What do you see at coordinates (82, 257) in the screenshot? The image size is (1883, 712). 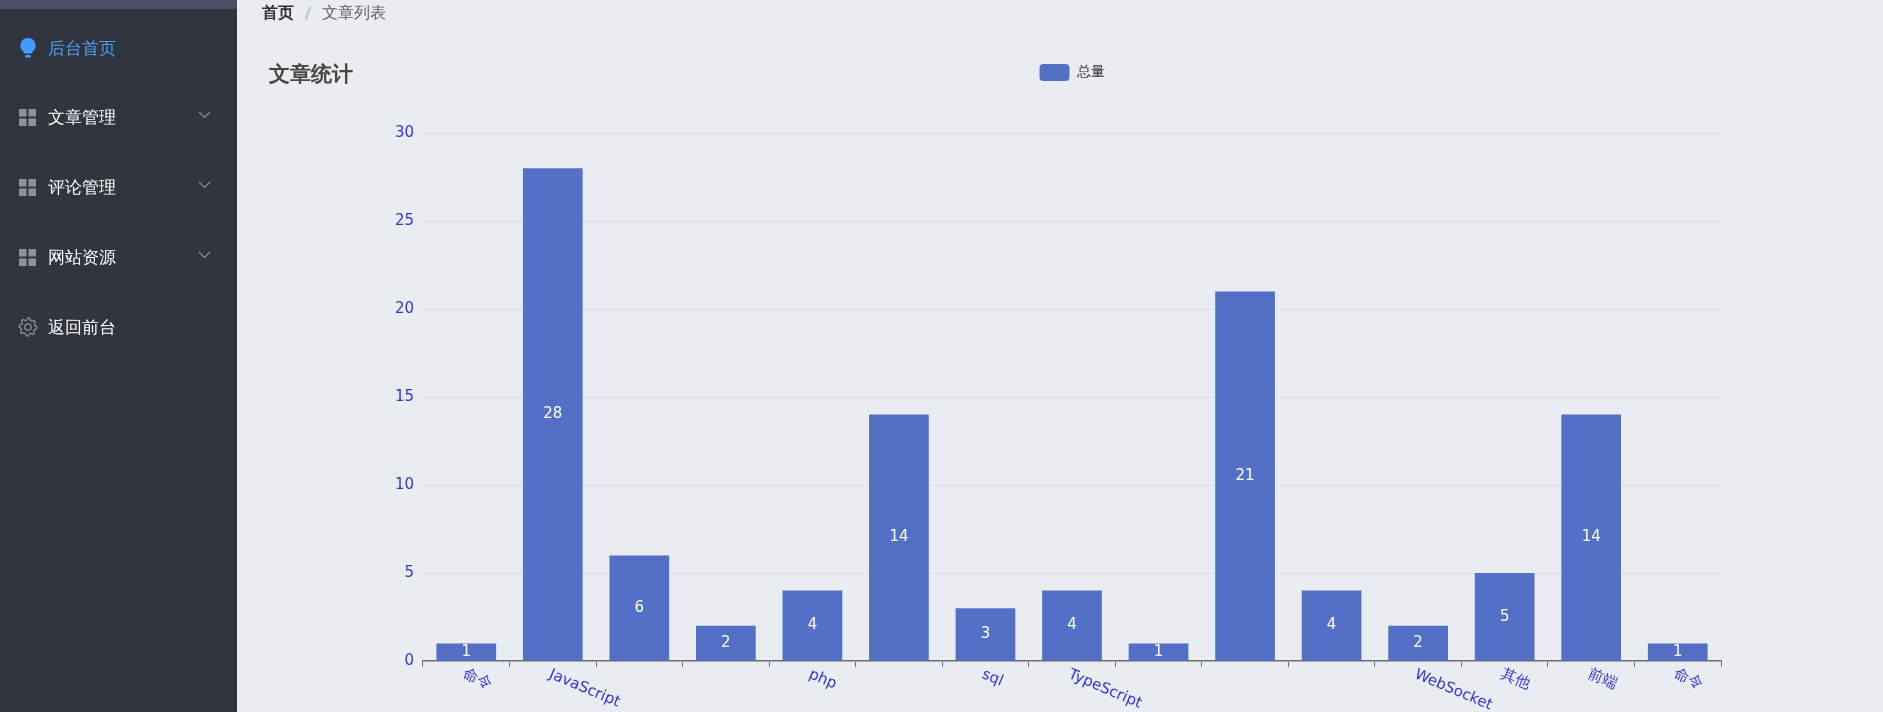 I see `text: 网站资源` at bounding box center [82, 257].